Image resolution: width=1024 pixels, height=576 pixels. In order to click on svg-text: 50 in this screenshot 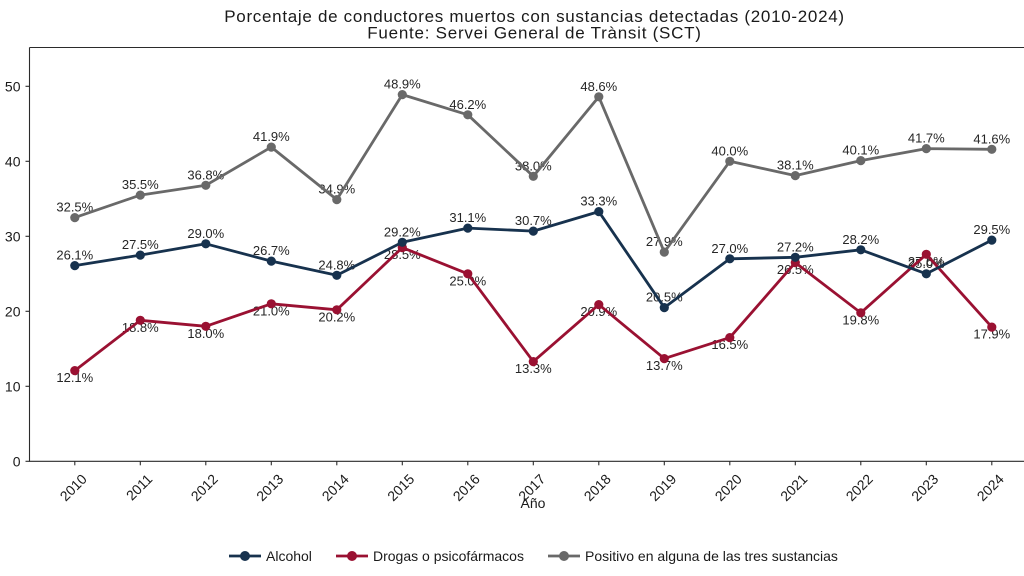, I will do `click(13, 86)`.